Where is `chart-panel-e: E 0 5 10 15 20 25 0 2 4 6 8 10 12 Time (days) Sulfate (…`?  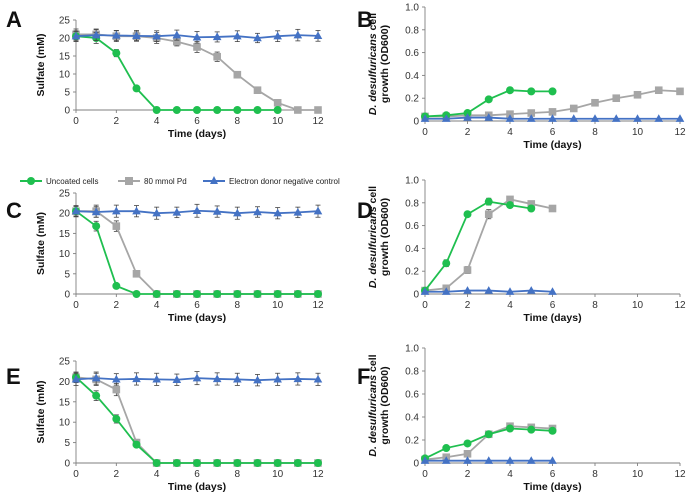 chart-panel-e: E 0 5 10 15 20 25 0 2 4 6 8 10 12 Time (days) Sulfate (… is located at coordinates (165, 425).